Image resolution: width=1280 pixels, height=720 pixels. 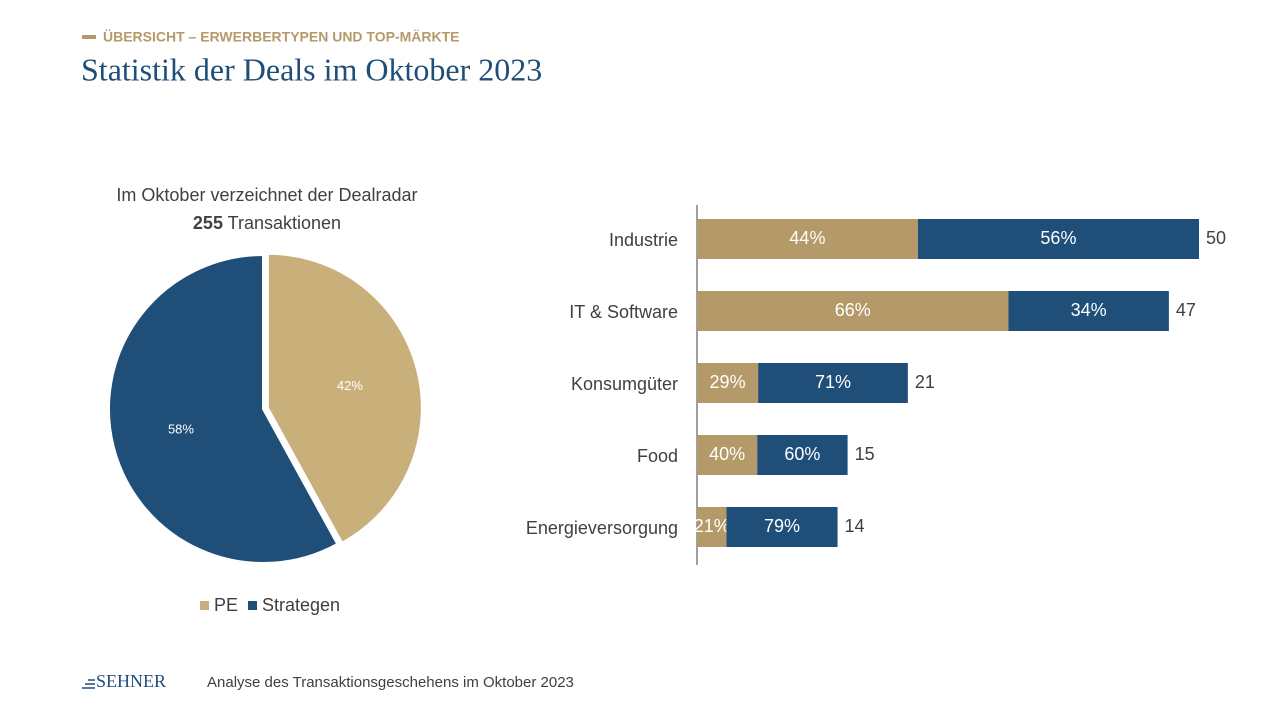 I want to click on category-label: Konsumgüter, so click(x=624, y=384).